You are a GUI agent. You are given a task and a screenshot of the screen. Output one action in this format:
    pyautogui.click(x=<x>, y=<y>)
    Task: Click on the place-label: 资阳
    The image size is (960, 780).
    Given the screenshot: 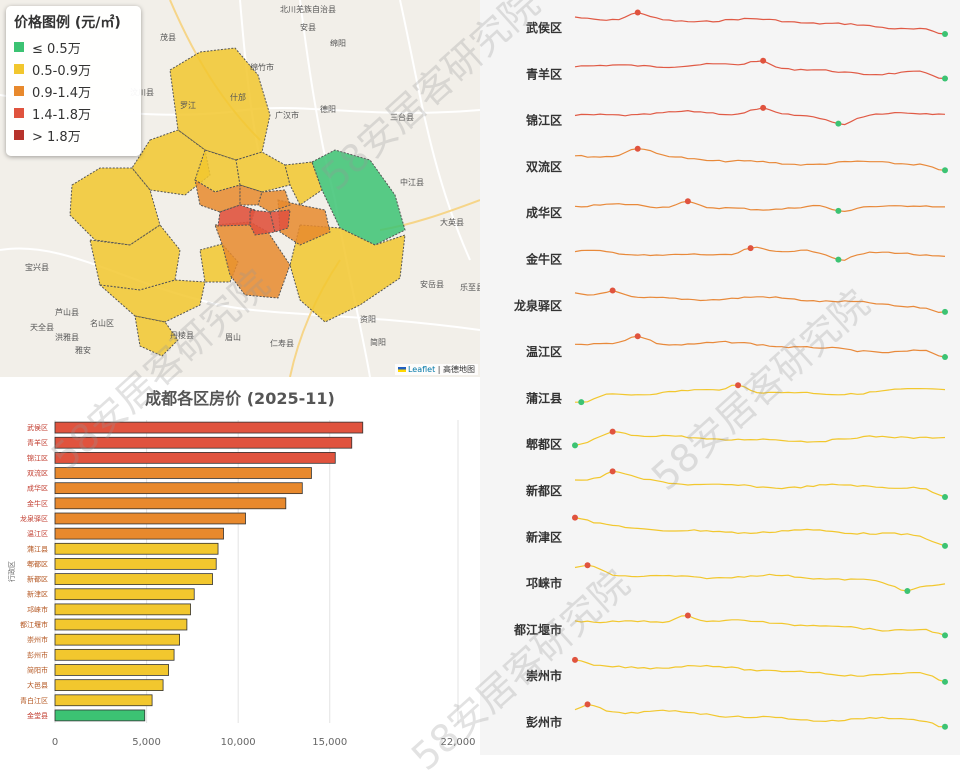 What is the action you would take?
    pyautogui.click(x=368, y=319)
    